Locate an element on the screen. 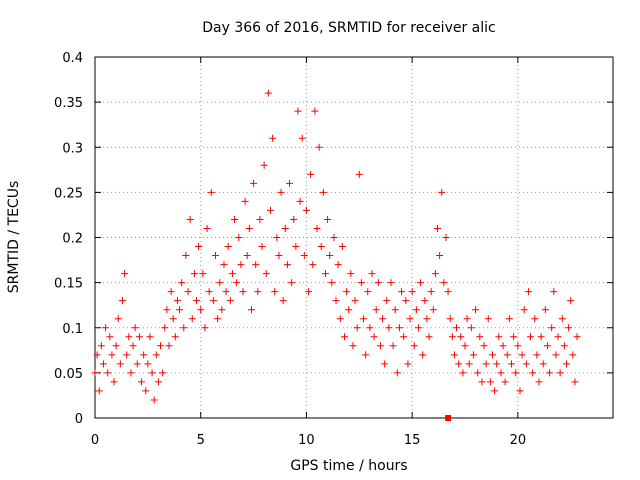 This screenshot has width=640, height=480. x-tick-label: 10 is located at coordinates (306, 440).